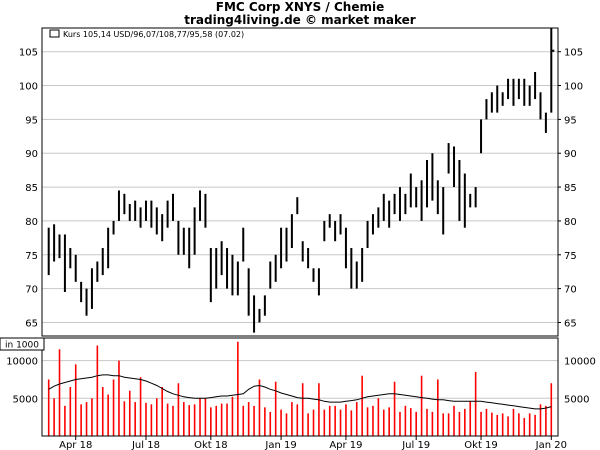 The height and width of the screenshot is (450, 600). I want to click on price-tick-label-right: 85, so click(570, 188).